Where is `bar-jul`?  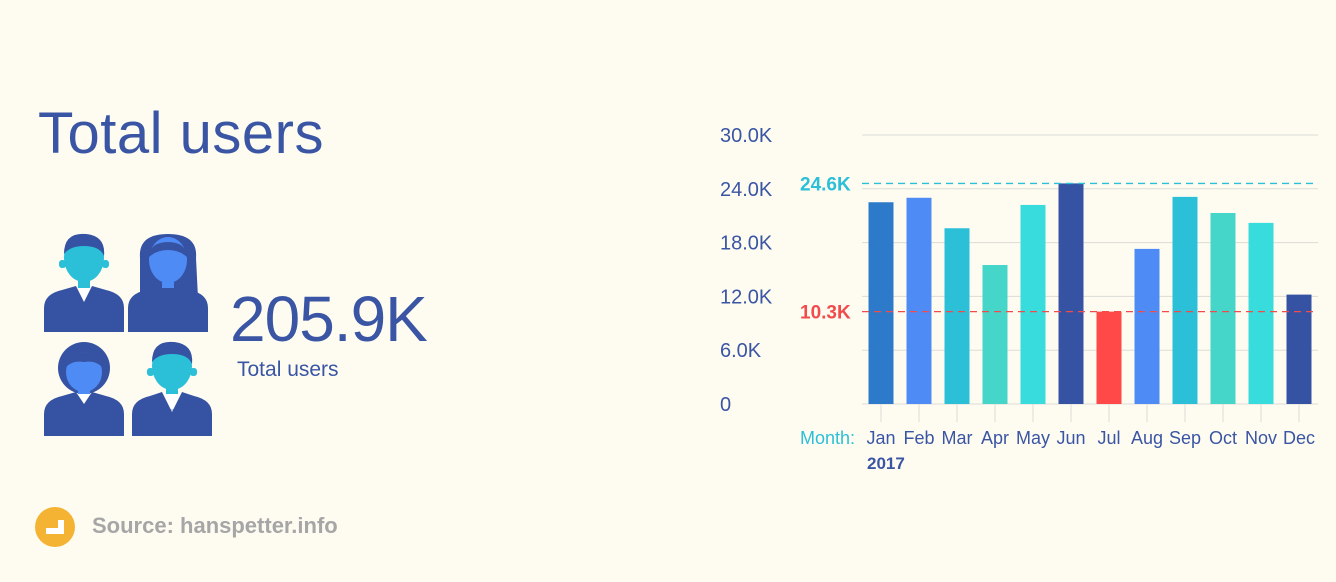 bar-jul is located at coordinates (1109, 357).